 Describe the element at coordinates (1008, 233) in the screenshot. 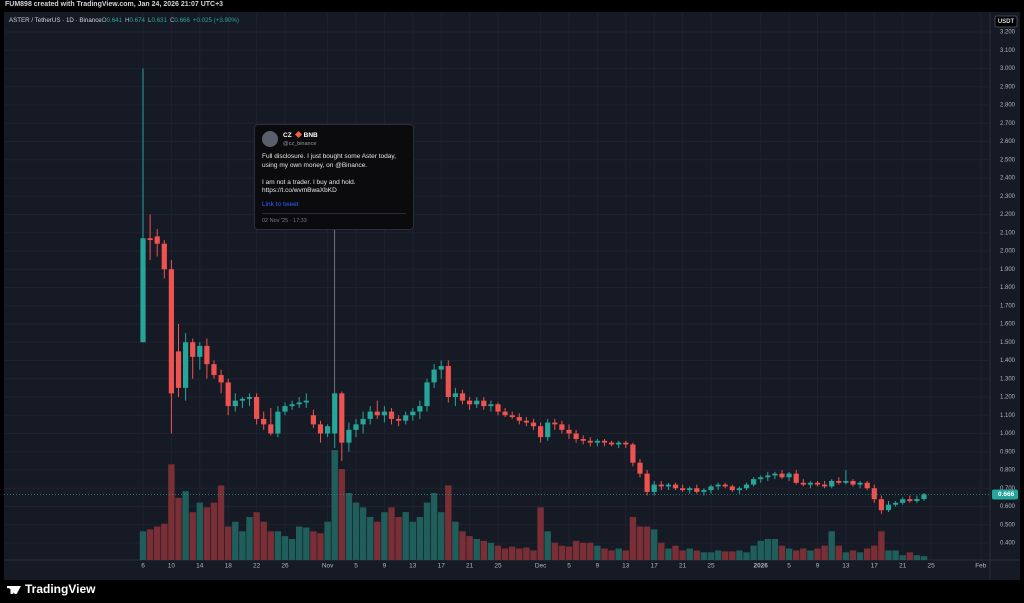

I see `y-tick-label: 2.100` at that location.